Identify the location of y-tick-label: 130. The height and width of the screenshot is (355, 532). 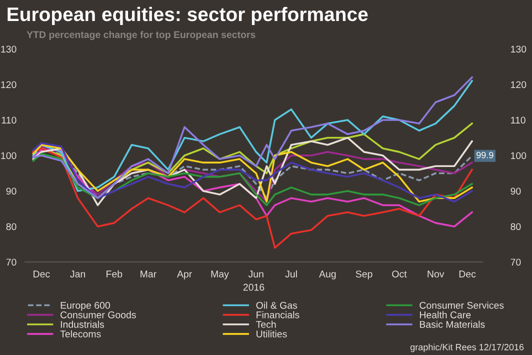
(8, 49).